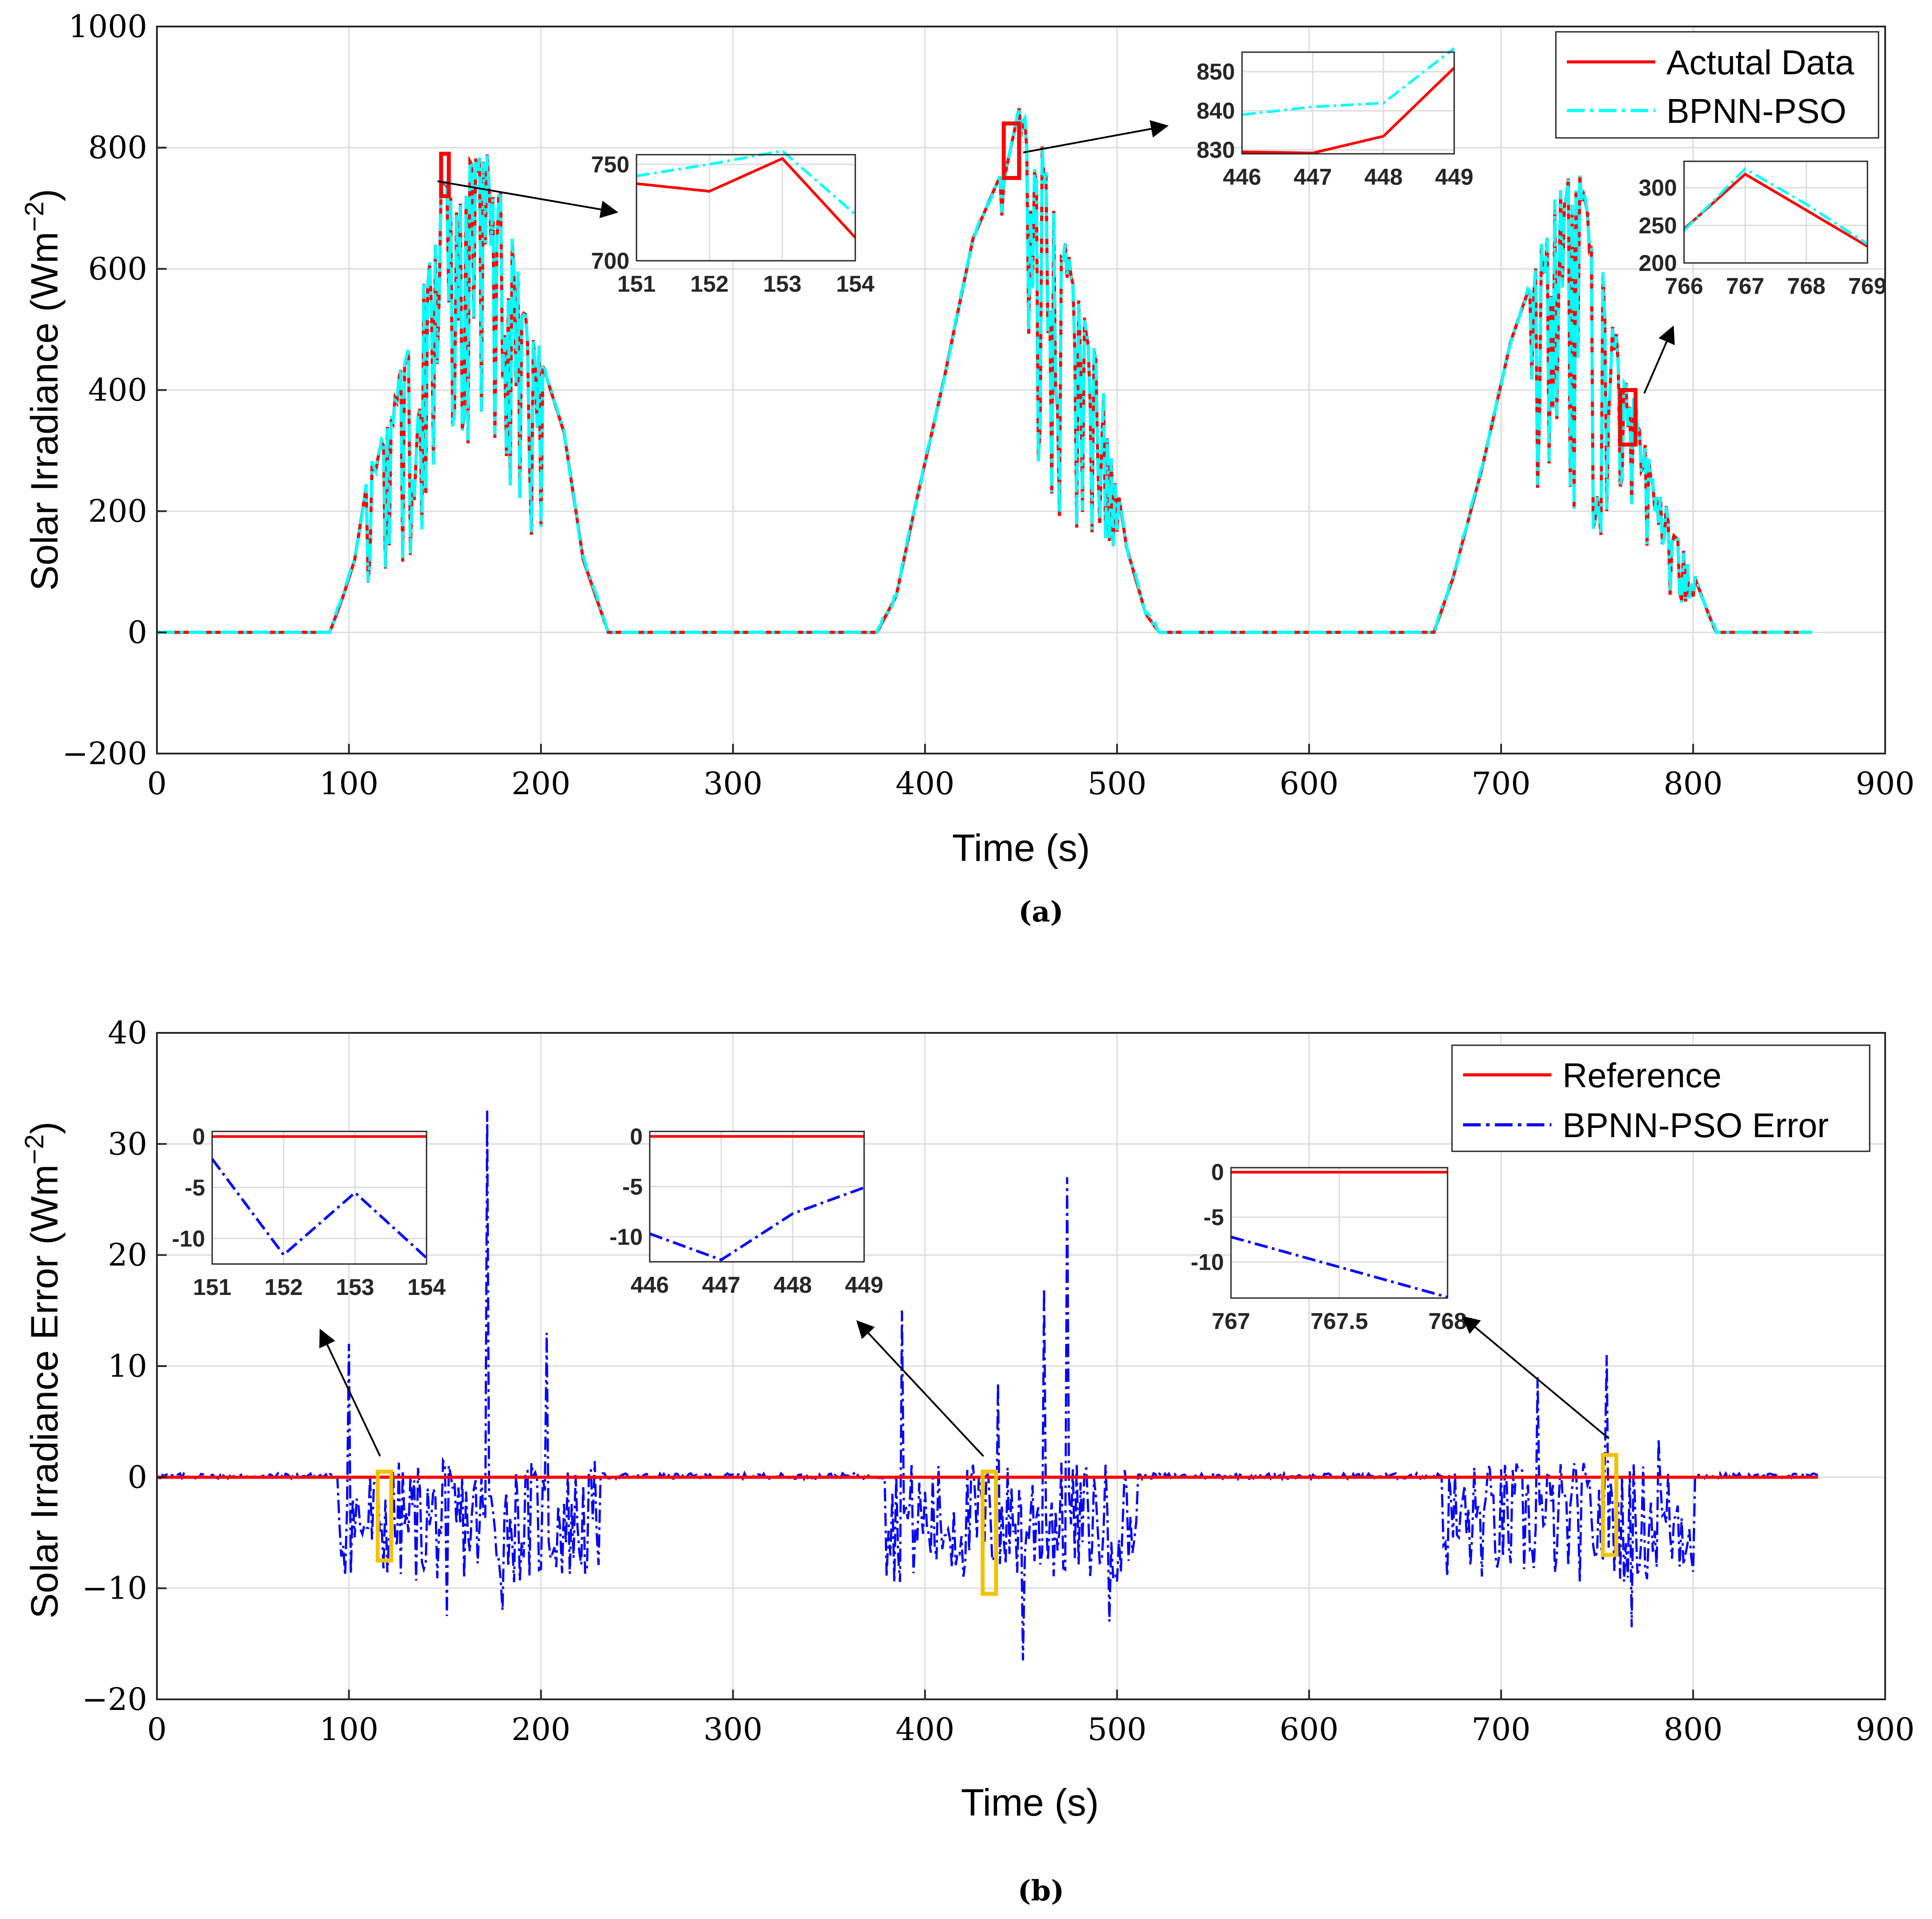  Describe the element at coordinates (349, 1729) in the screenshot. I see `panel-b-x-tick-label-100: 100` at that location.